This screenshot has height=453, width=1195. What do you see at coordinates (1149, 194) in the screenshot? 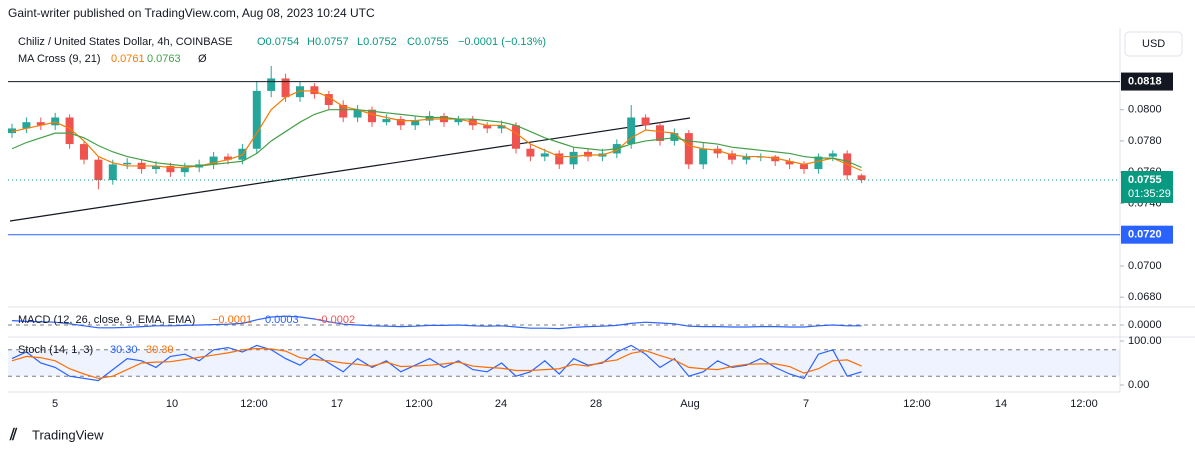
I see `countdown: 01:35:29` at bounding box center [1149, 194].